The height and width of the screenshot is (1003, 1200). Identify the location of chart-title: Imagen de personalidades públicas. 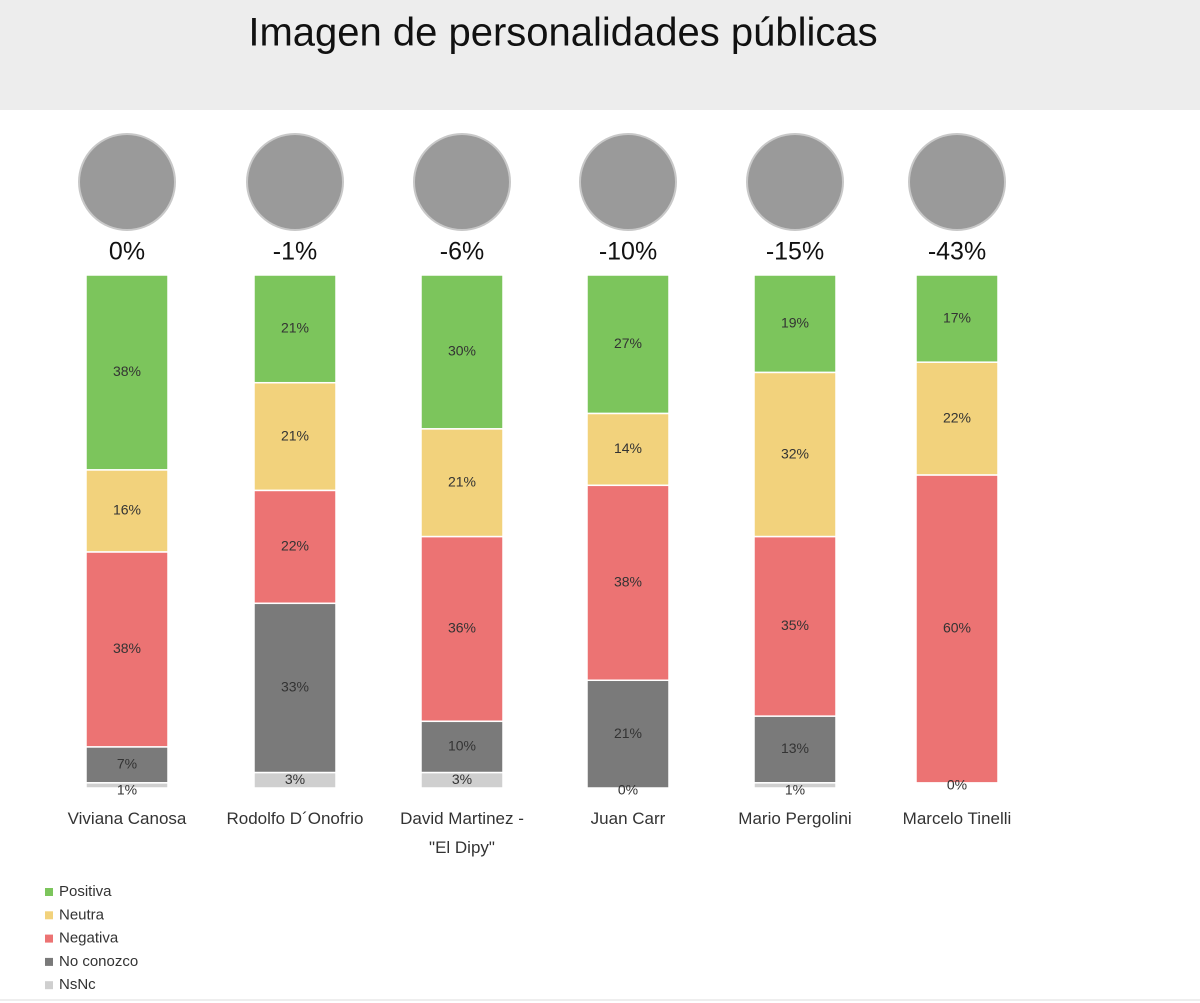
(562, 33).